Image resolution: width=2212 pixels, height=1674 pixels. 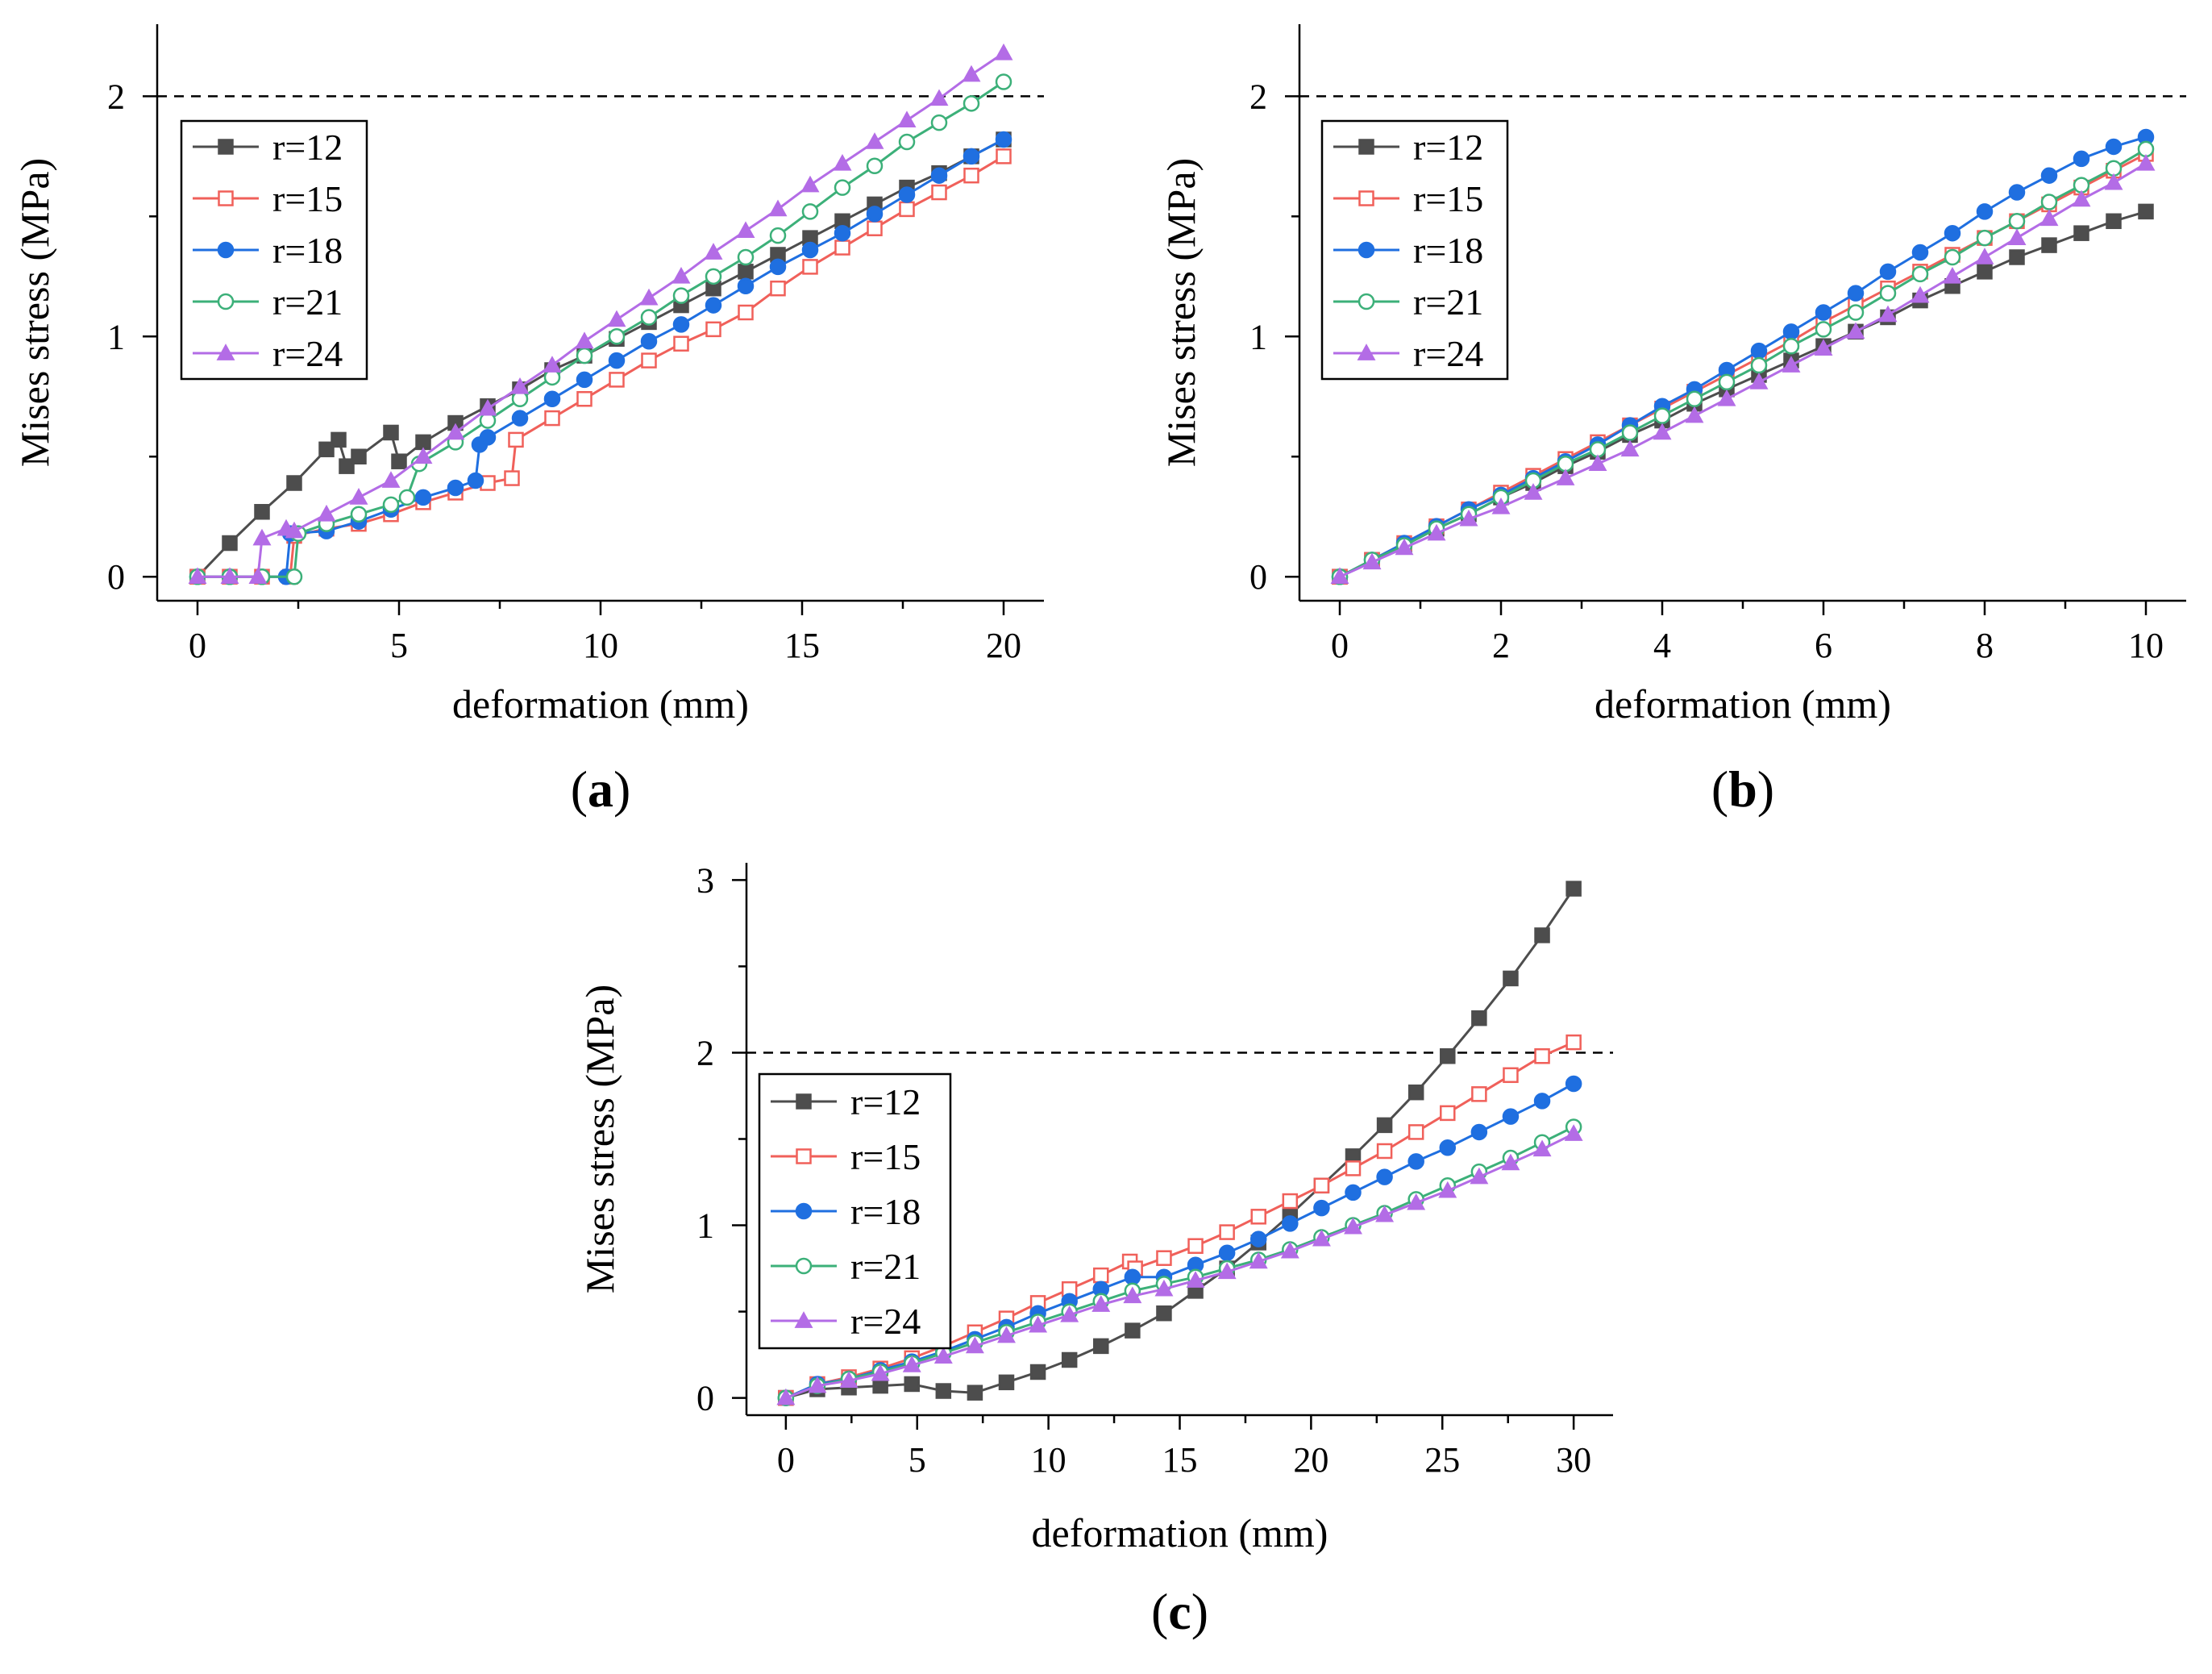 I want to click on x-axis-title-b: deformation (mm), so click(x=1743, y=704).